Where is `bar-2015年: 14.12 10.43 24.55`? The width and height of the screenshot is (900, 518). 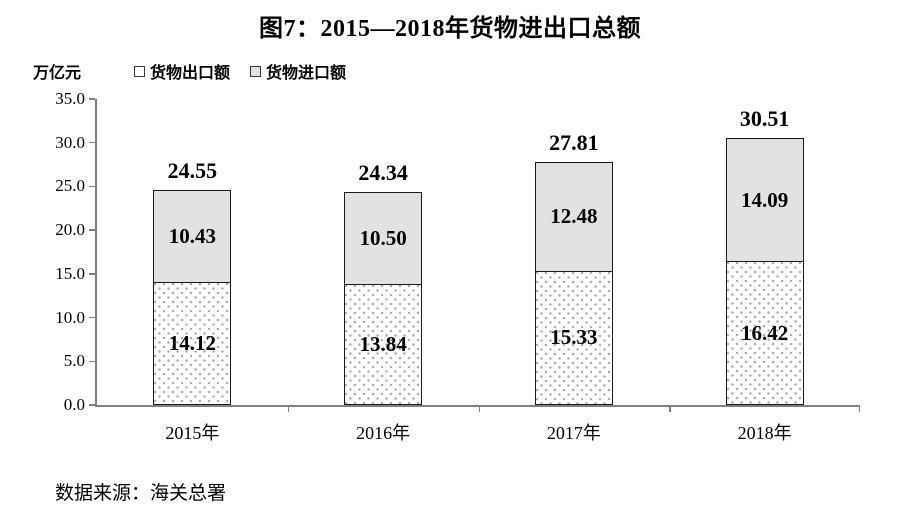
bar-2015年: 14.12 10.43 24.55 is located at coordinates (192, 281).